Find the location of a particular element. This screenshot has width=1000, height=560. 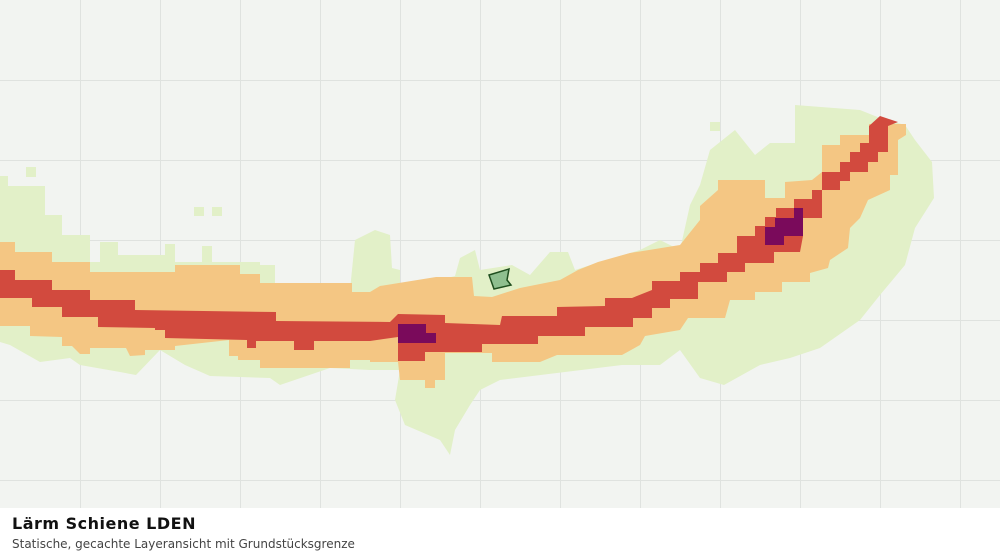

noise-zone-very-high is located at coordinates (600, 275).